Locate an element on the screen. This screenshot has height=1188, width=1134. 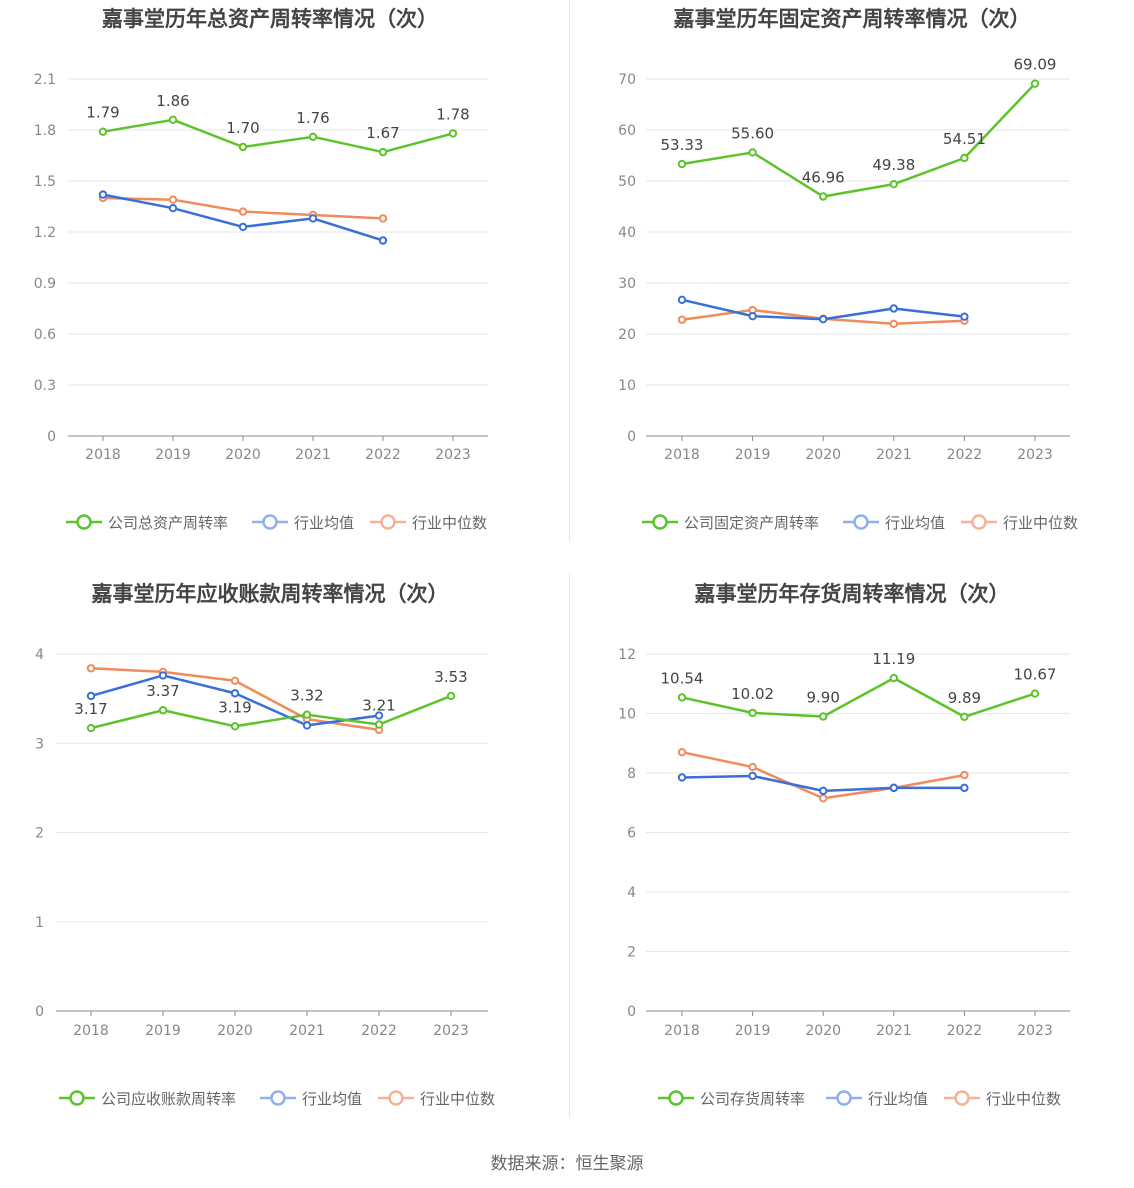
y-tick-label: 30 is located at coordinates (627, 284).